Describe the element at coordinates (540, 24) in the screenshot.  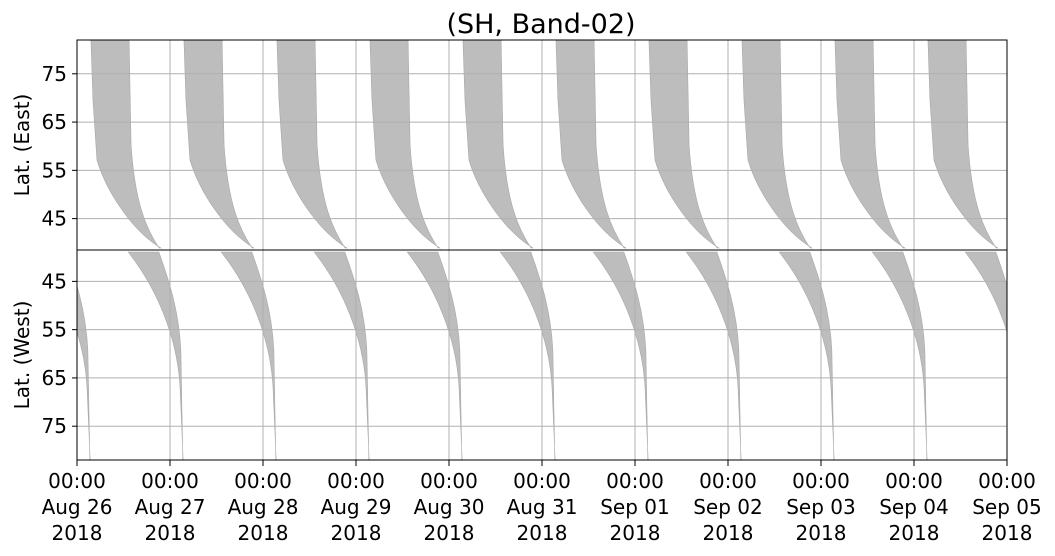
I see `chart-title: (SH, Band-02)` at that location.